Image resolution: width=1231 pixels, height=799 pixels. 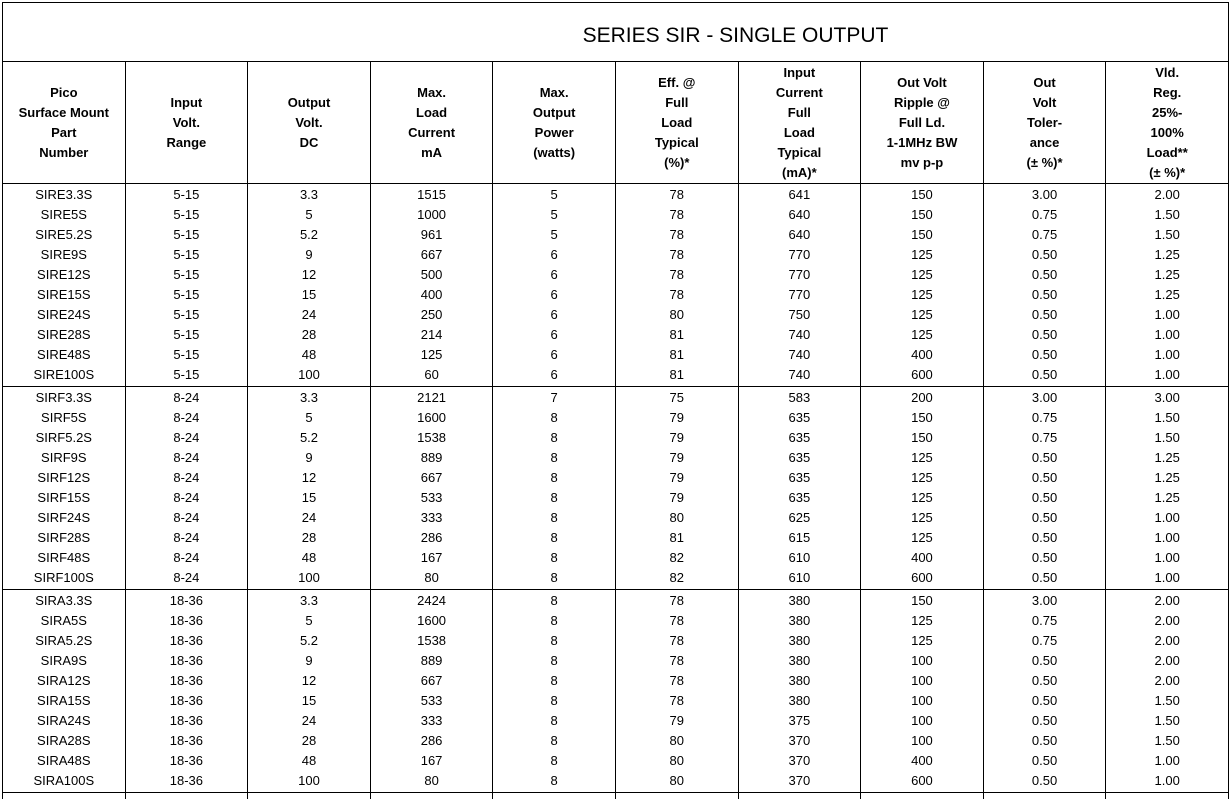 I want to click on header-line: Load**, so click(x=1167, y=152).